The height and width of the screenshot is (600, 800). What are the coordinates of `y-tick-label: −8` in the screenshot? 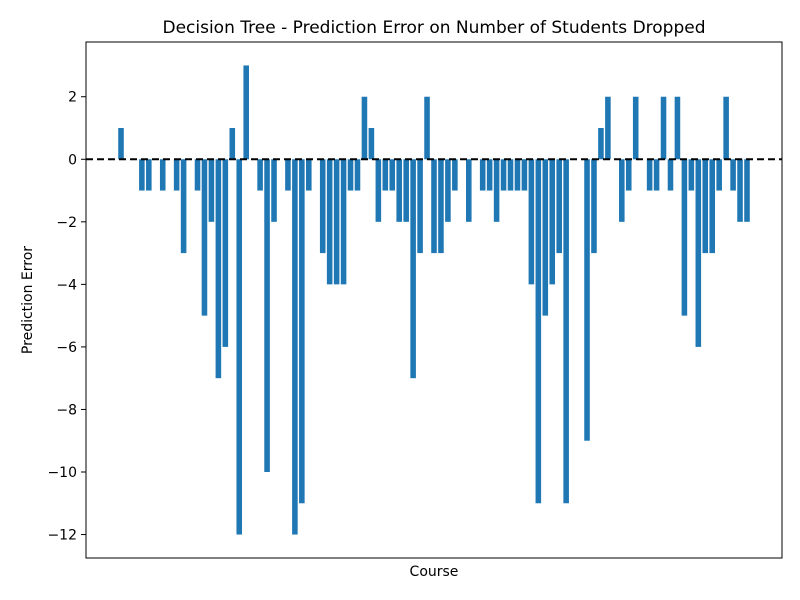 It's located at (66, 410).